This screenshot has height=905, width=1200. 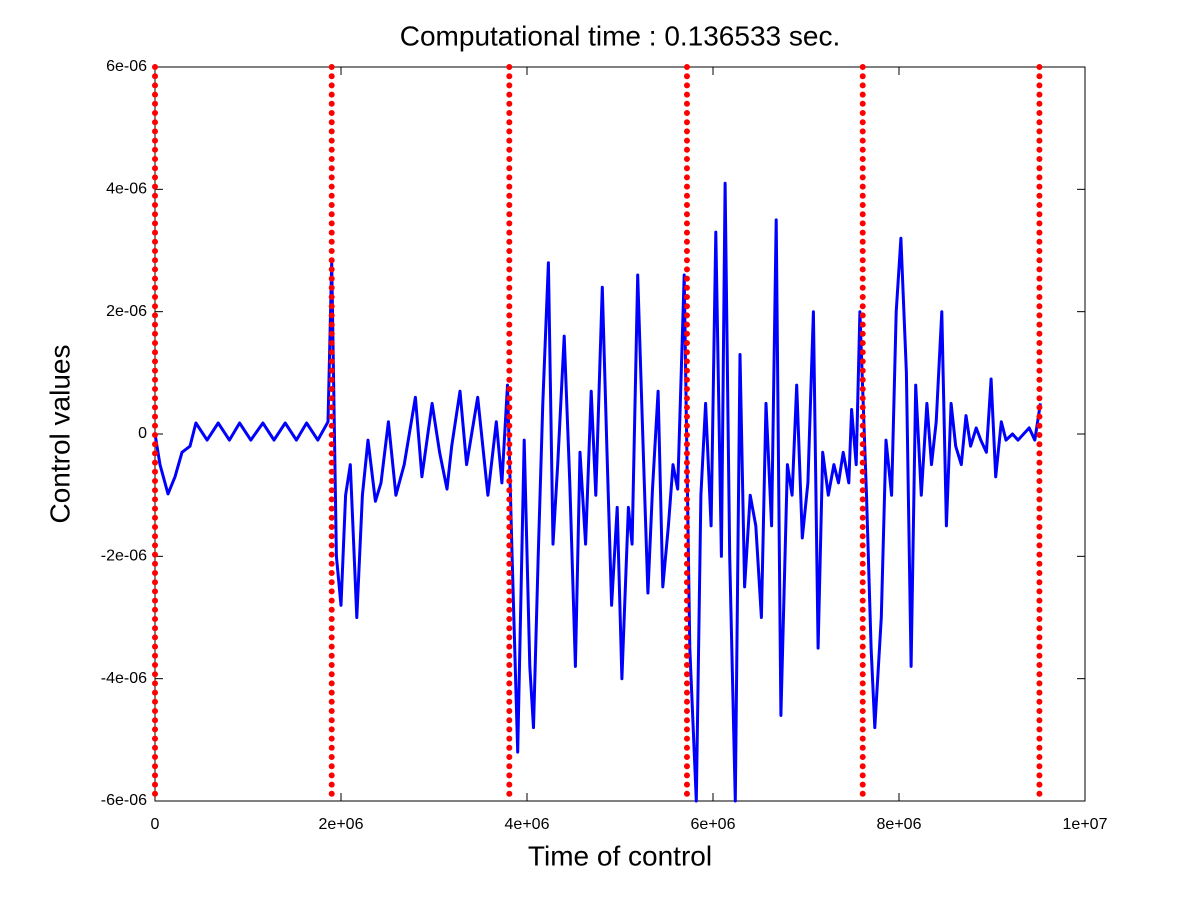 I want to click on x-tick-label: 4e+06, so click(x=527, y=824).